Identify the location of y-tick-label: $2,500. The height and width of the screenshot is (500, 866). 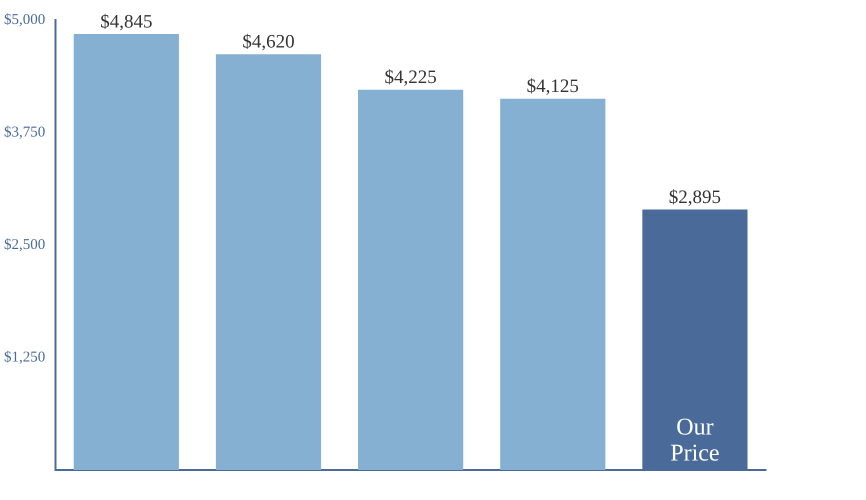
(25, 244).